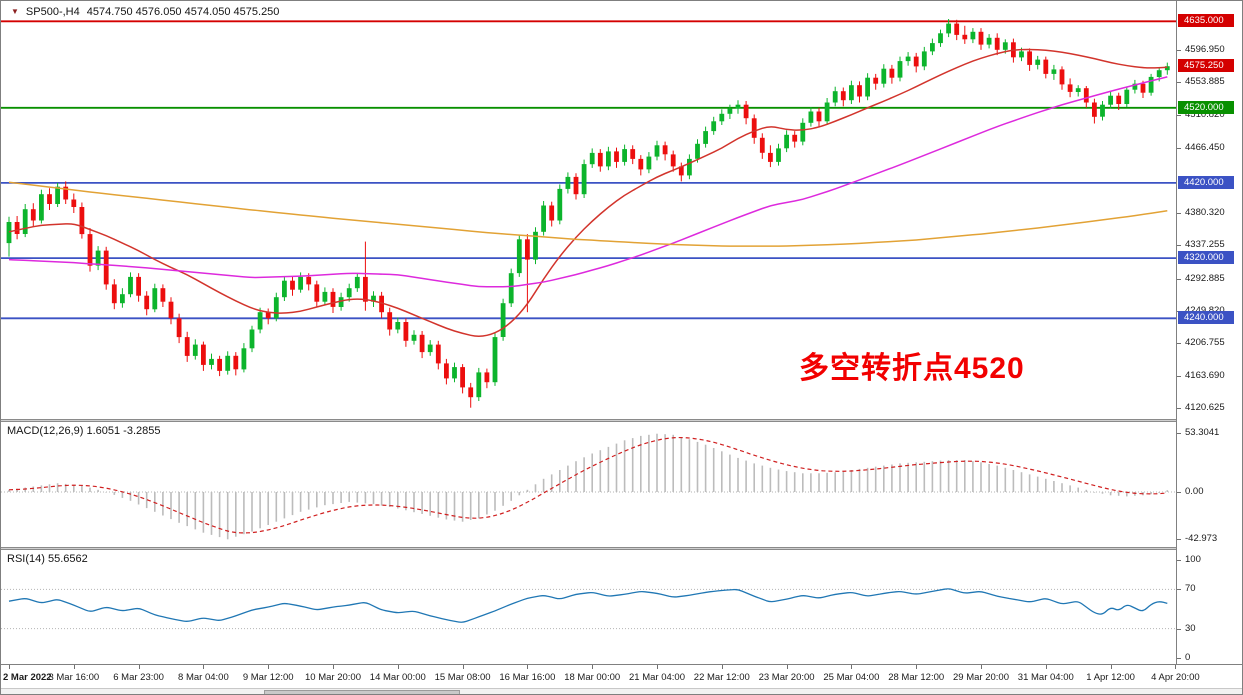 Image resolution: width=1243 pixels, height=695 pixels. I want to click on price-tick-label: 70, so click(1190, 589).